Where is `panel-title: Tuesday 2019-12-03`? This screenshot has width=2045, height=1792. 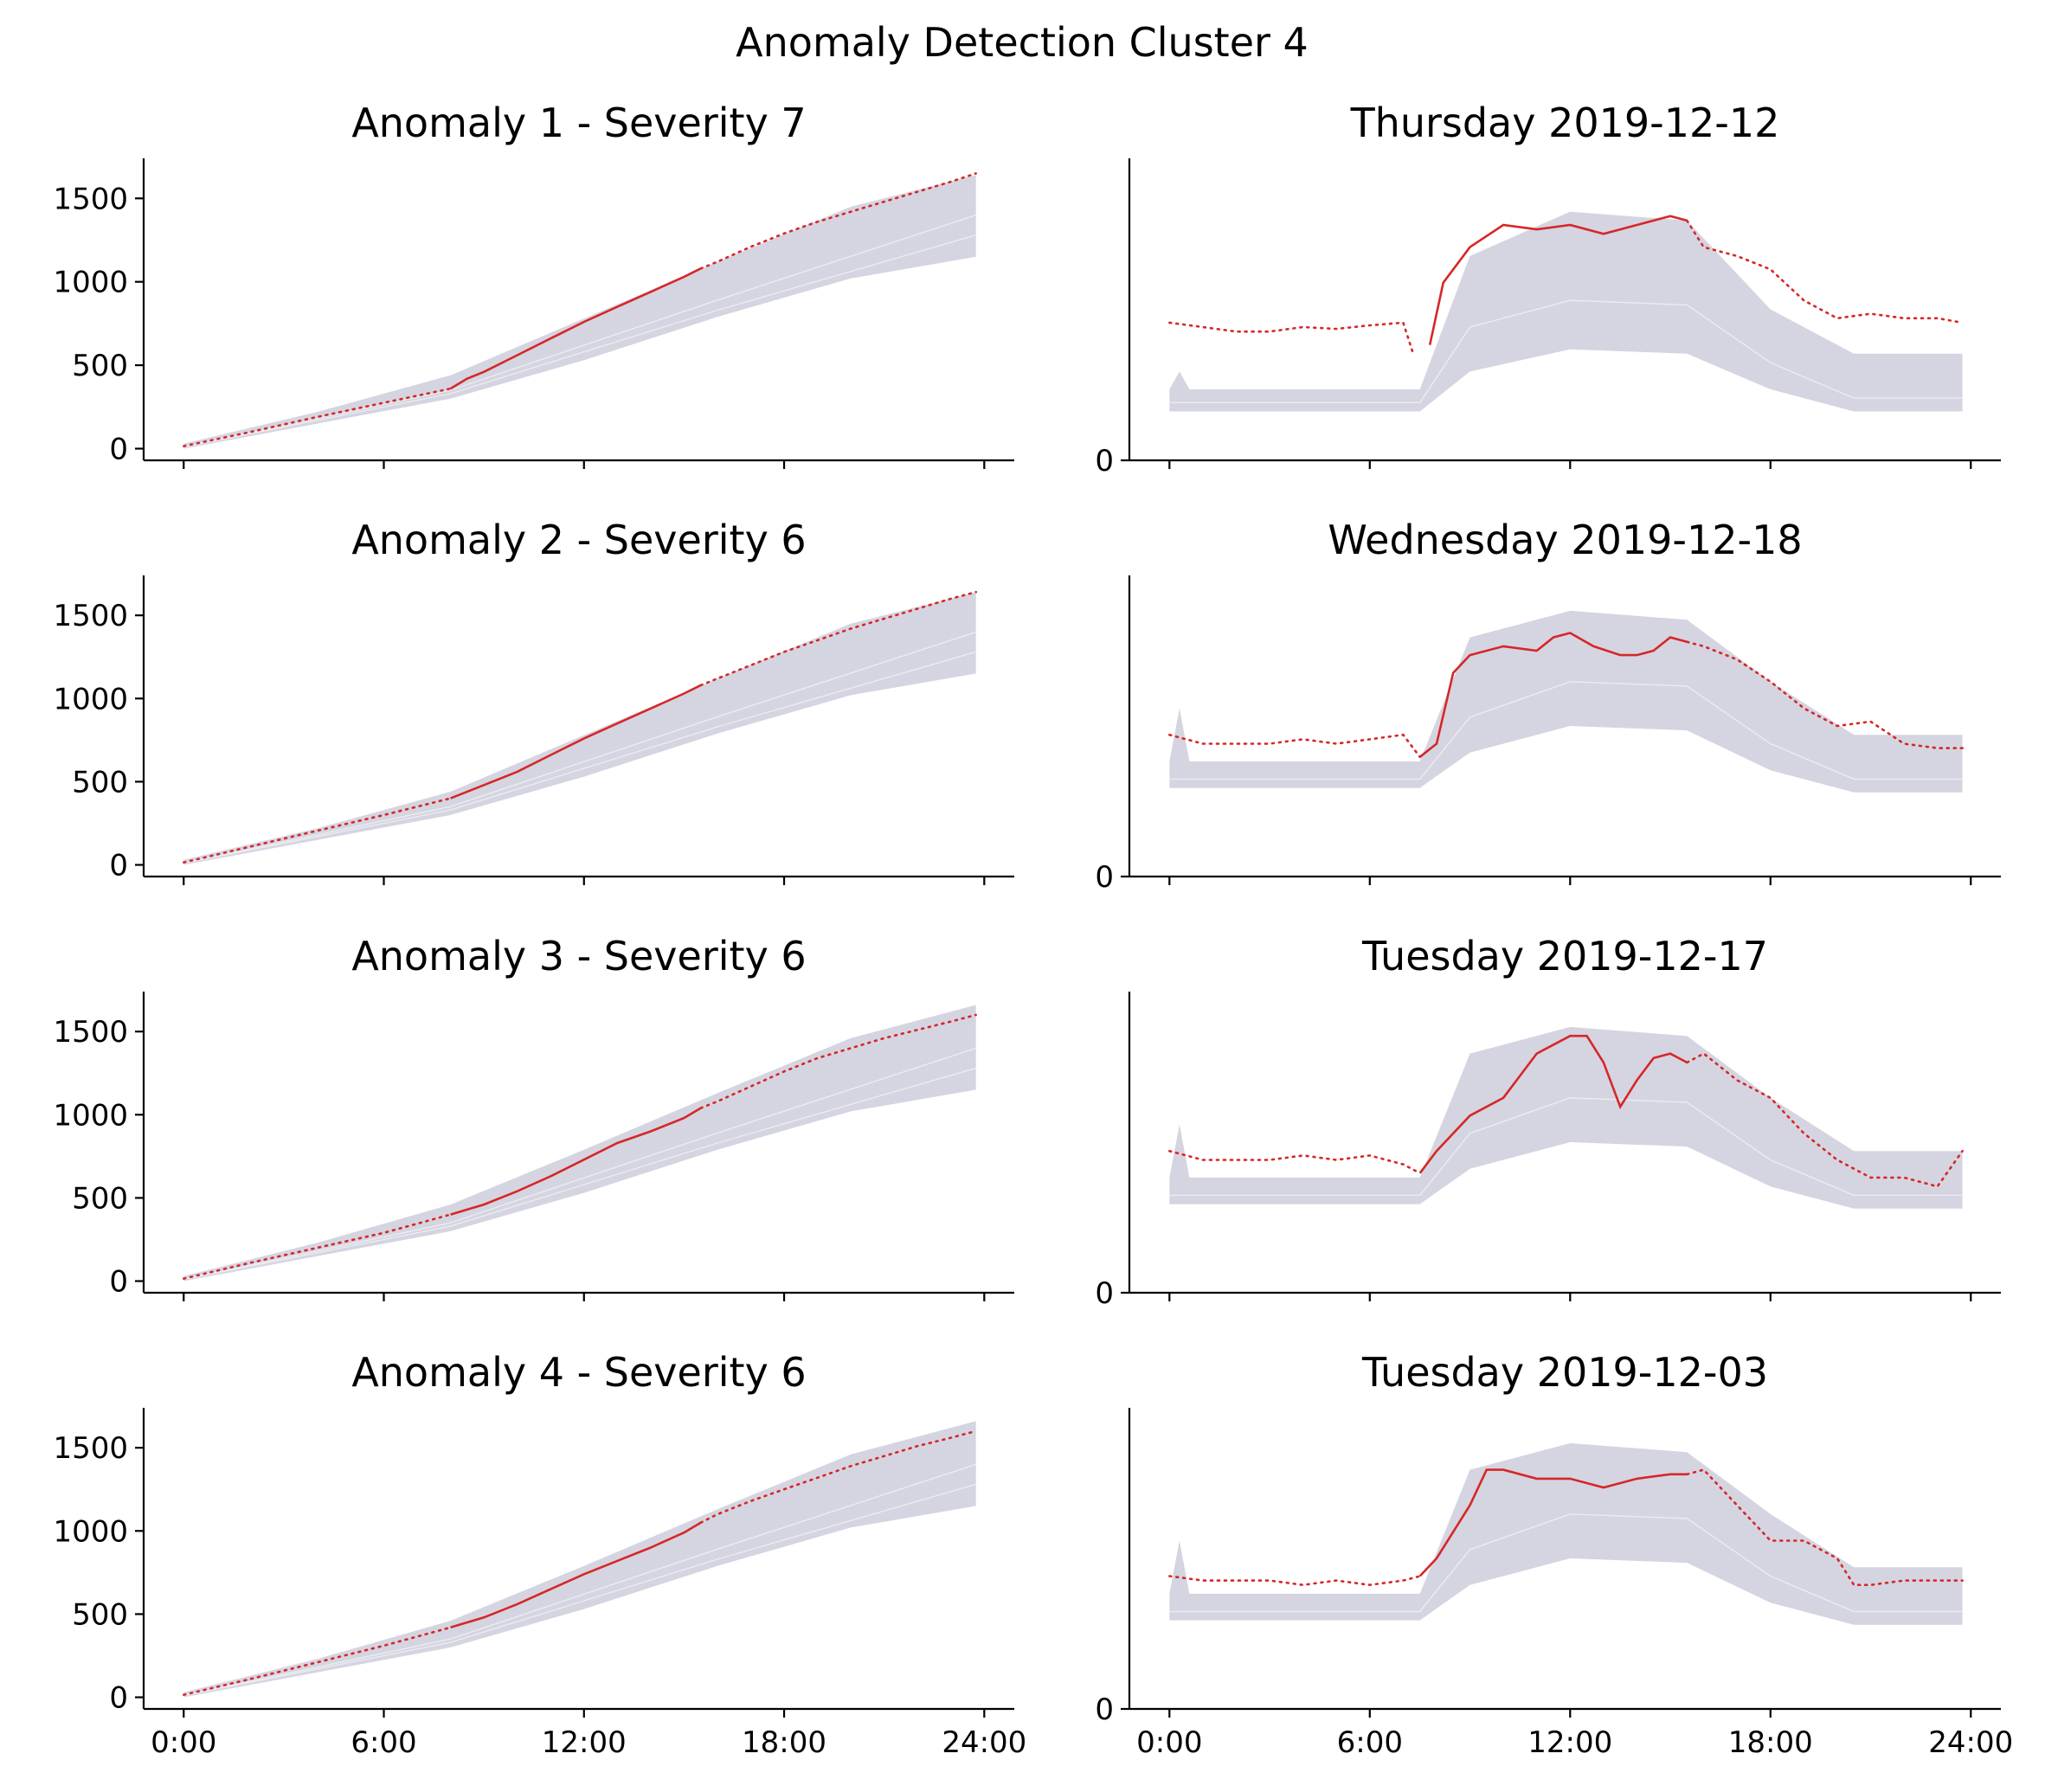
panel-title: Tuesday 2019-12-03 is located at coordinates (1564, 1372).